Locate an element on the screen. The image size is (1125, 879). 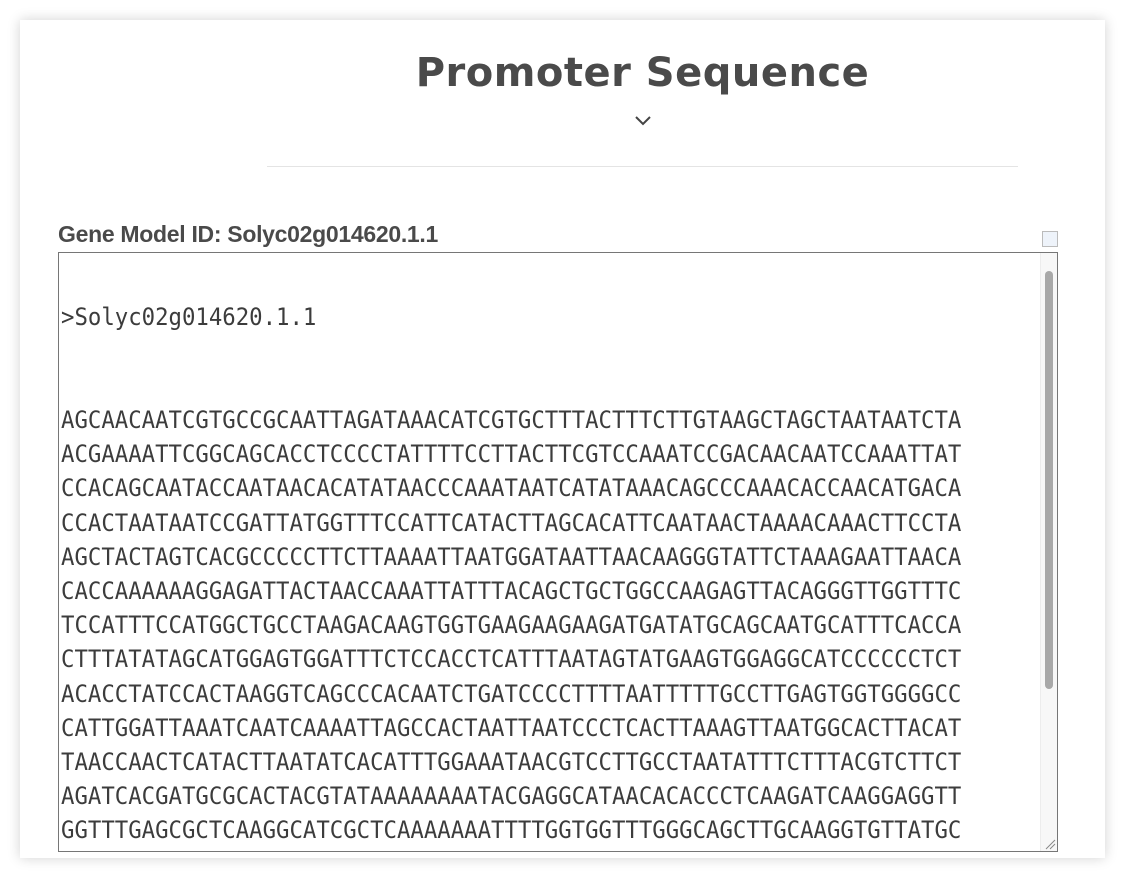
gene-model-label: Gene Model ID: Solyc02g014620.1.1 is located at coordinates (248, 234).